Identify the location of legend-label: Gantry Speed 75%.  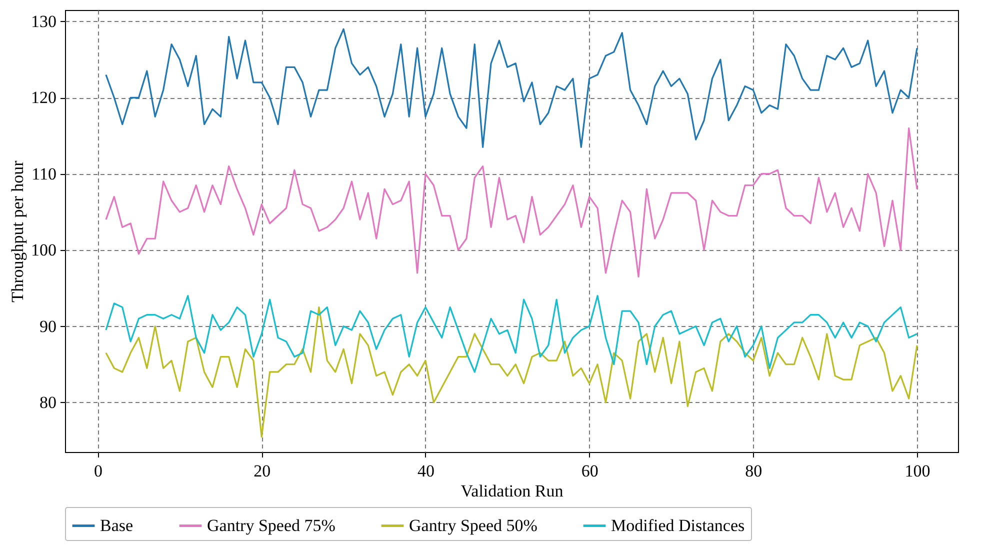
(271, 525).